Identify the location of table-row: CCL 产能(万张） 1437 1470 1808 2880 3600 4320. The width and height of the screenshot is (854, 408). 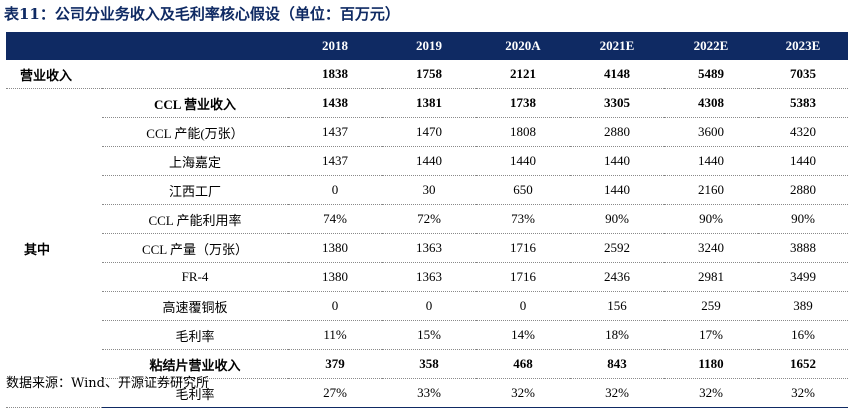
(427, 132).